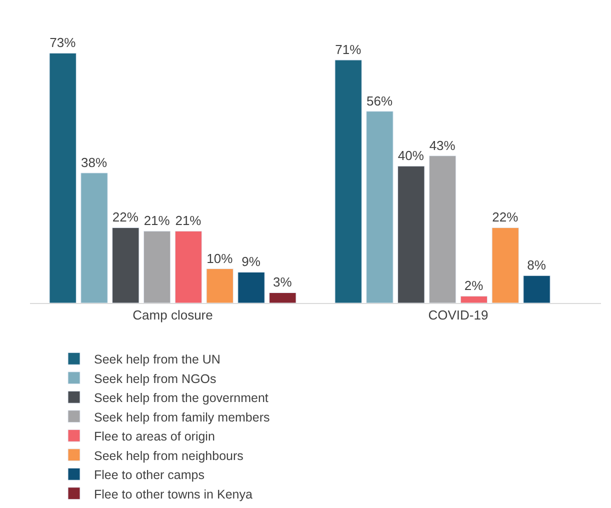 This screenshot has width=611, height=508. Describe the element at coordinates (348, 49) in the screenshot. I see `data-label: 71%` at that location.